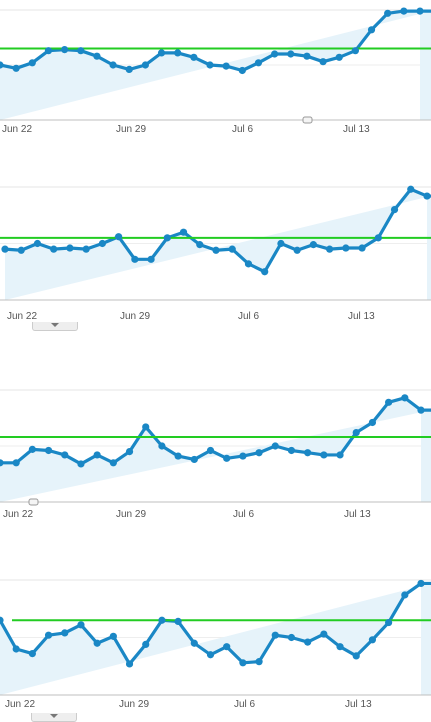 Image resolution: width=431 pixels, height=722 pixels. What do you see at coordinates (33, 502) in the screenshot?
I see `annotation-marker` at bounding box center [33, 502].